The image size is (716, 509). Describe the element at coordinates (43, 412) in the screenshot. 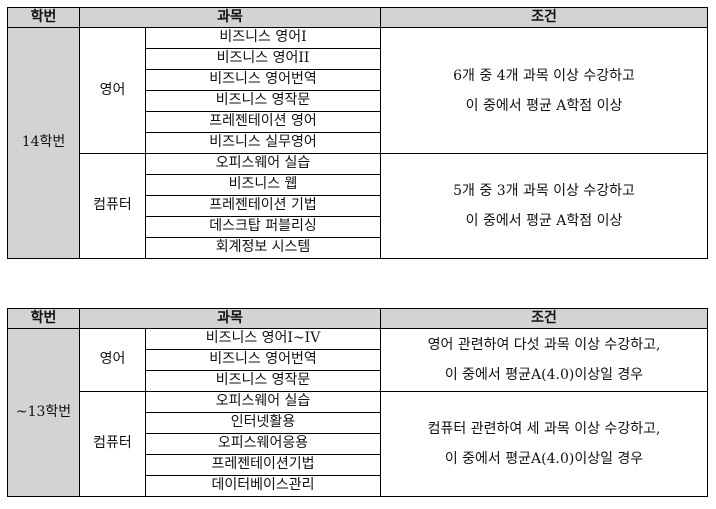

I see `year-cell: ~13학번` at that location.